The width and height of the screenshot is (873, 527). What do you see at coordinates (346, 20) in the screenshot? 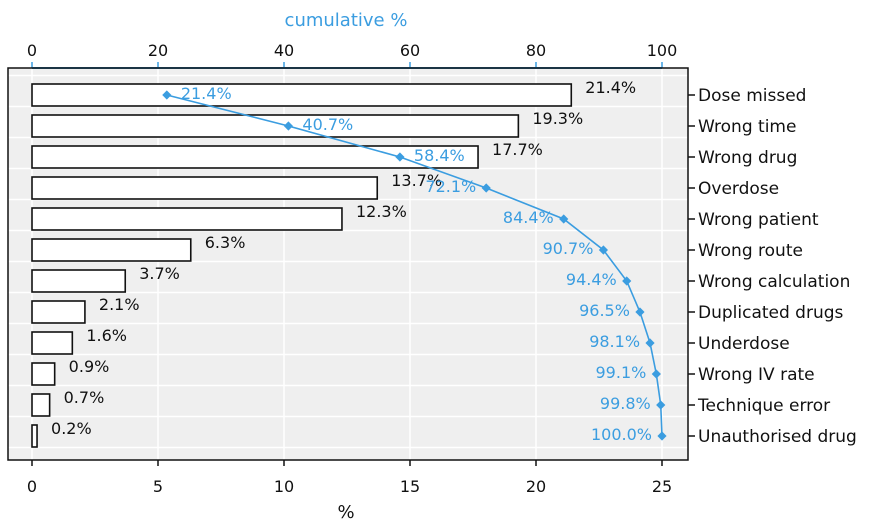
I see `top-axis-title: cumulative %` at bounding box center [346, 20].